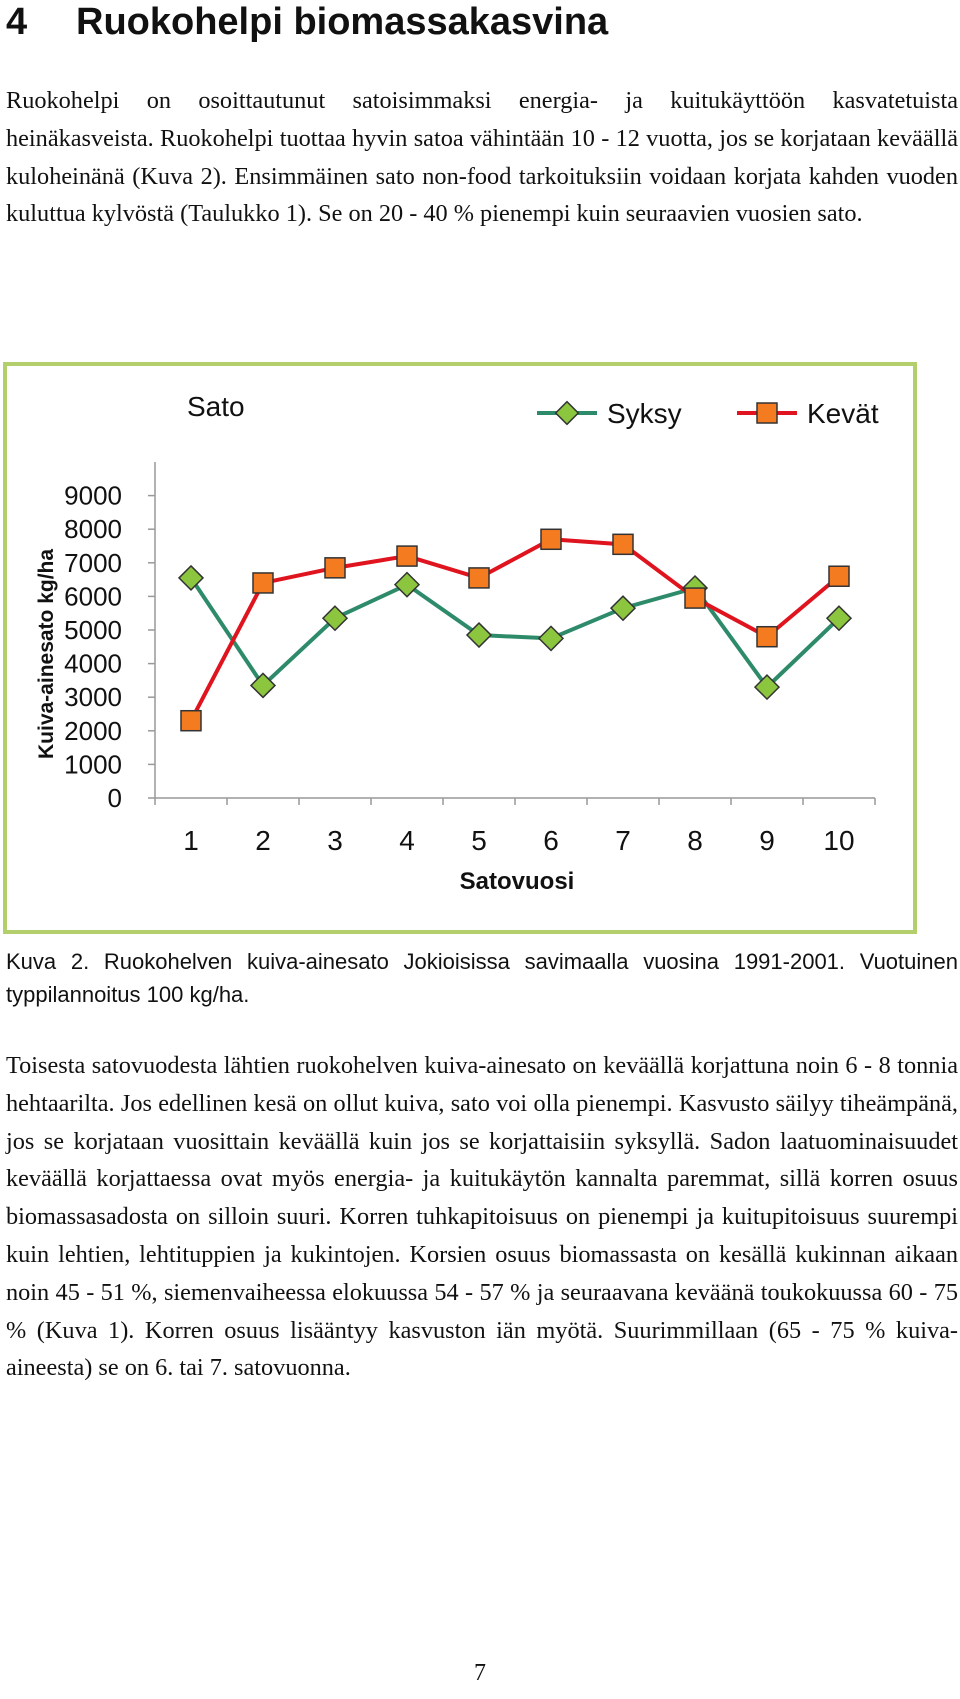 The height and width of the screenshot is (1699, 960). What do you see at coordinates (342, 22) in the screenshot?
I see `section-title: Ruokohelpi biomassakasvina` at bounding box center [342, 22].